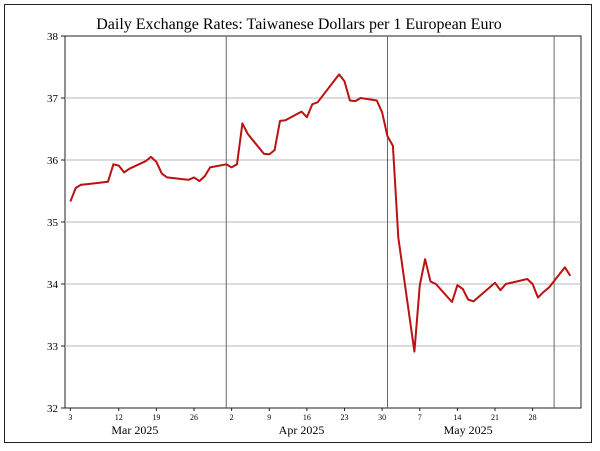 The width and height of the screenshot is (600, 451). I want to click on x-tick-label-26: 26, so click(194, 417).